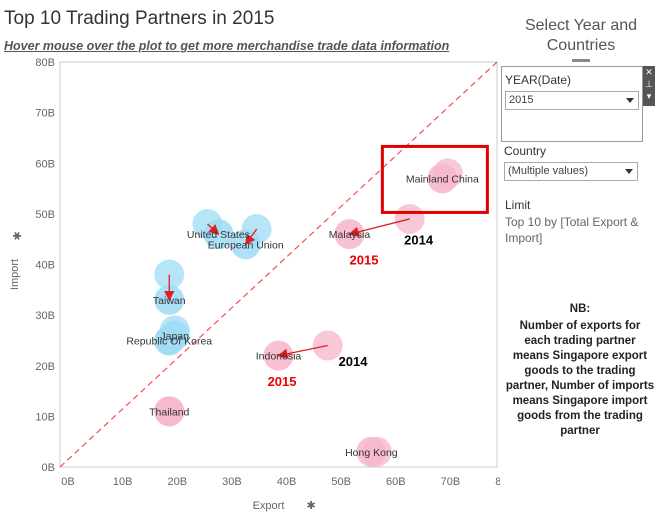 The image size is (663, 527). I want to click on y-axis-title: Import, so click(15, 274).